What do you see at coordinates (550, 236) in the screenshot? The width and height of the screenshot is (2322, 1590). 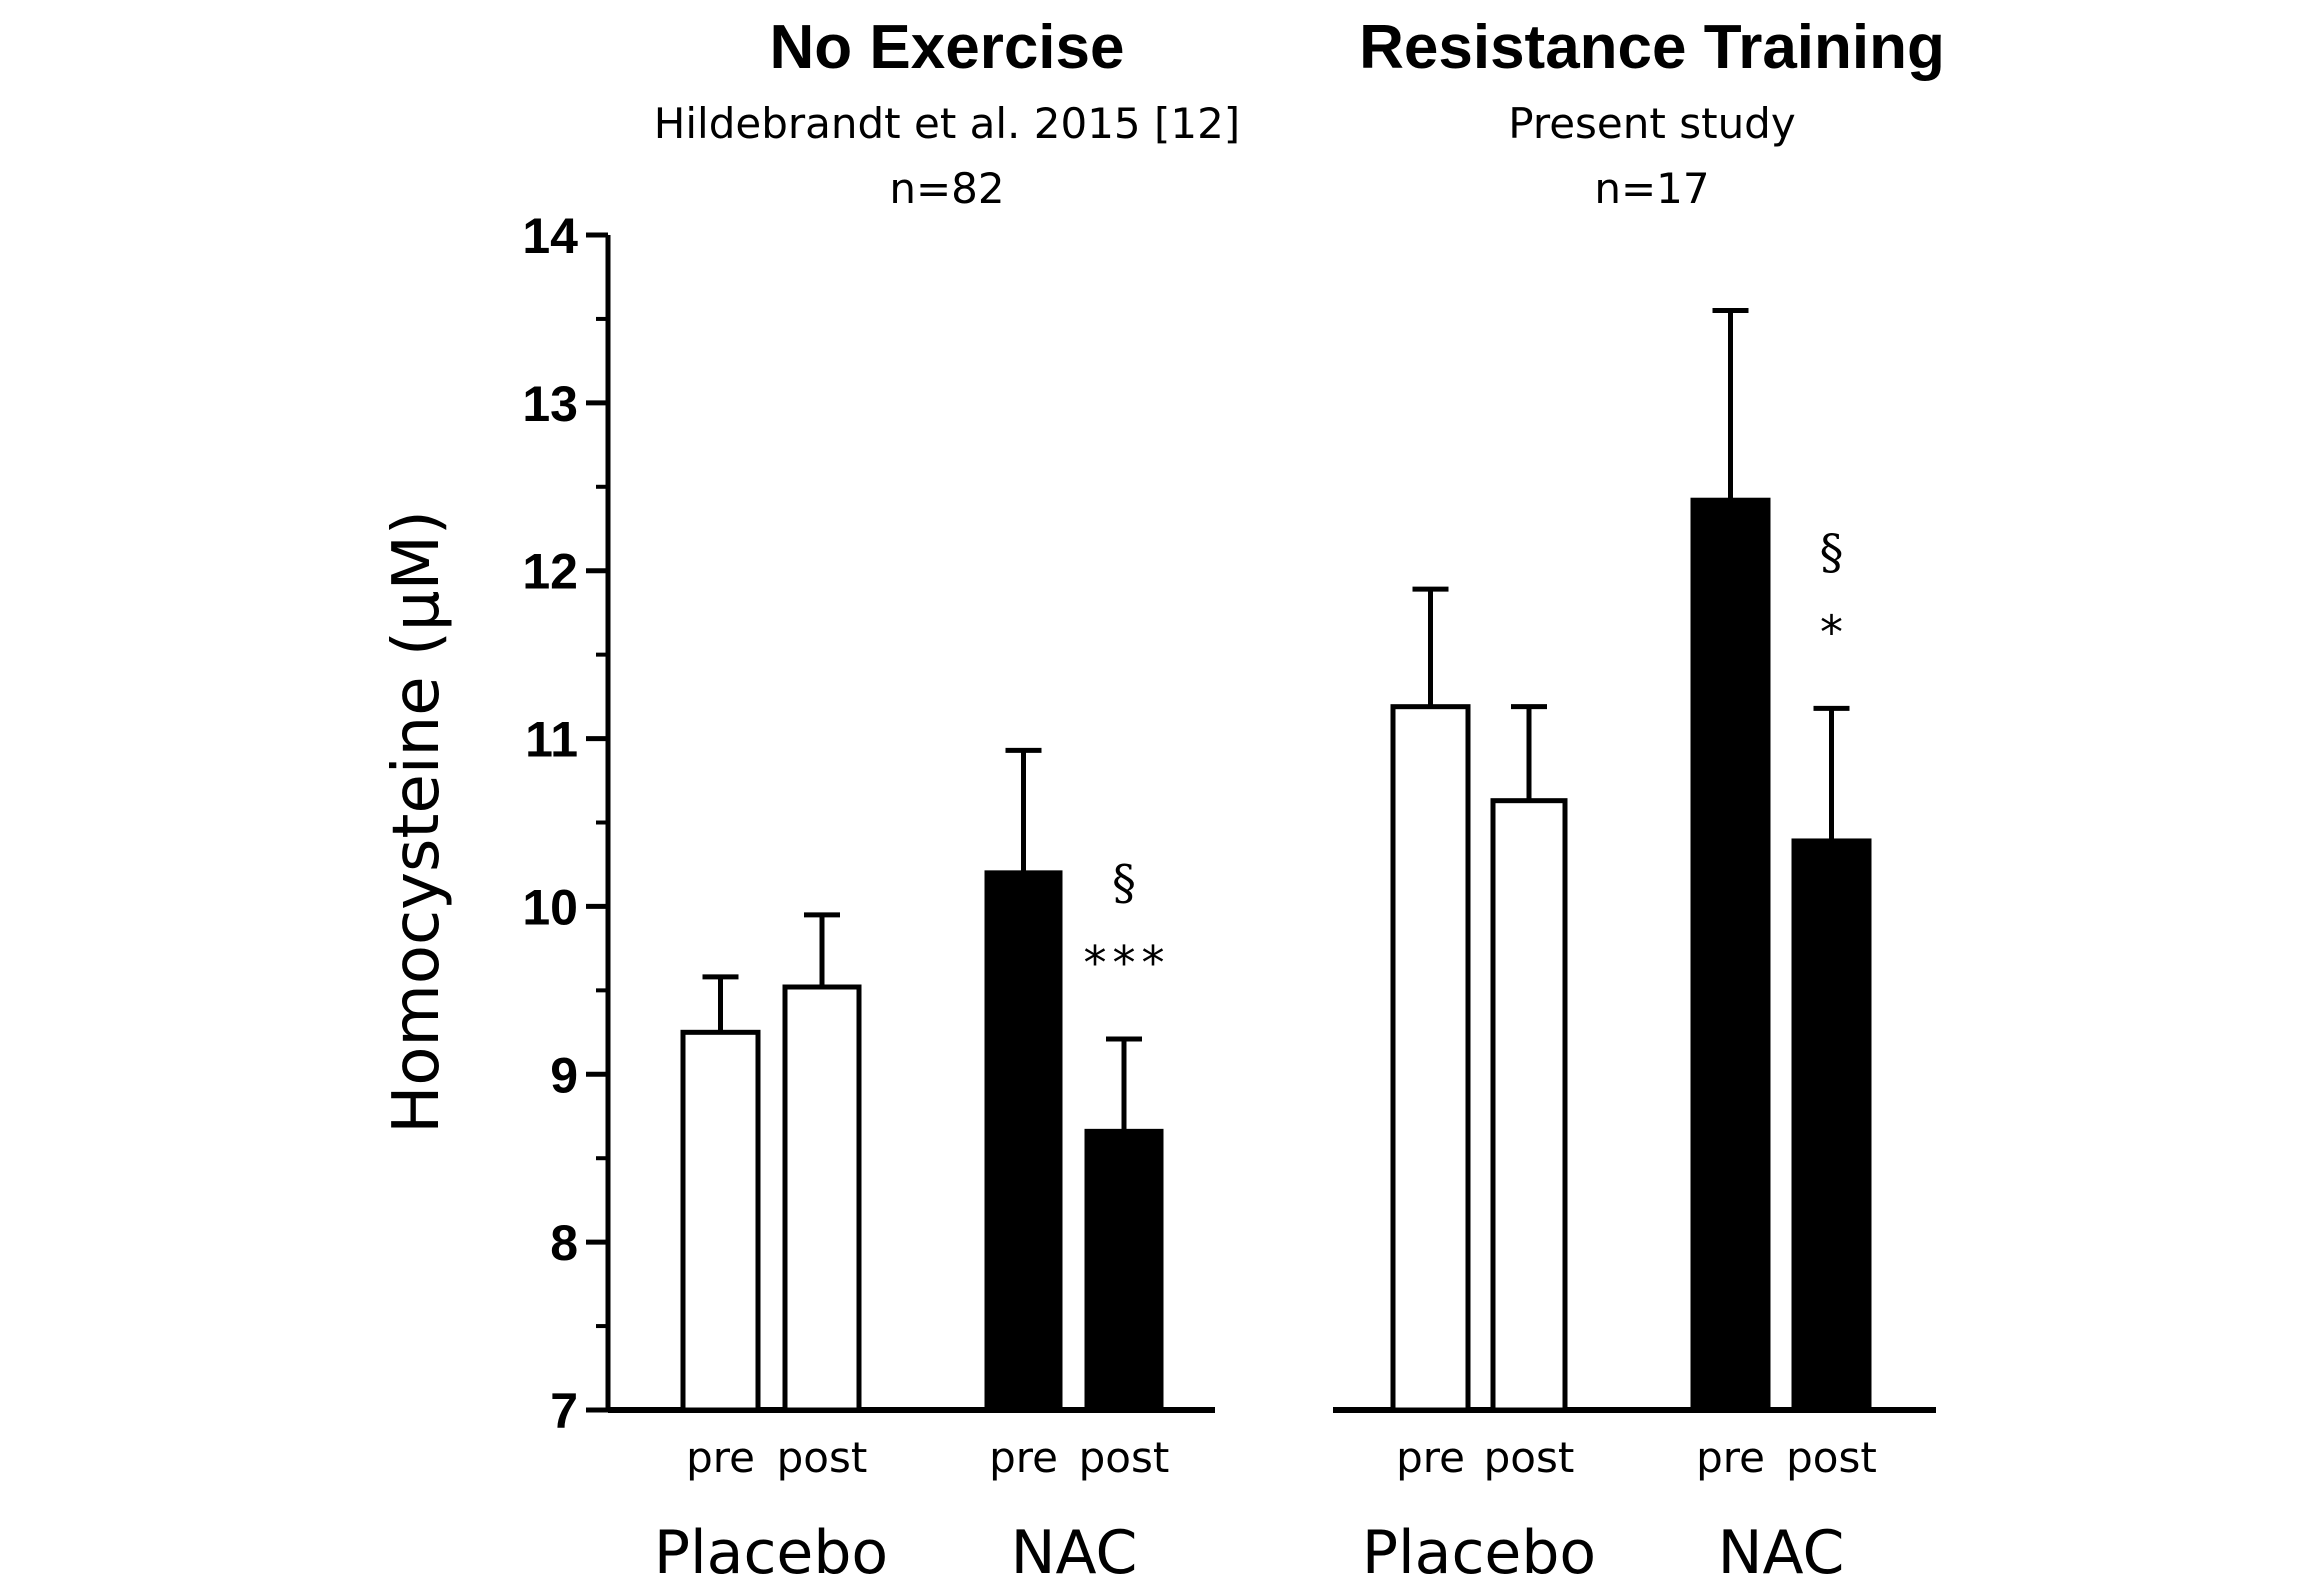 I see `y-tick-label: 14` at bounding box center [550, 236].